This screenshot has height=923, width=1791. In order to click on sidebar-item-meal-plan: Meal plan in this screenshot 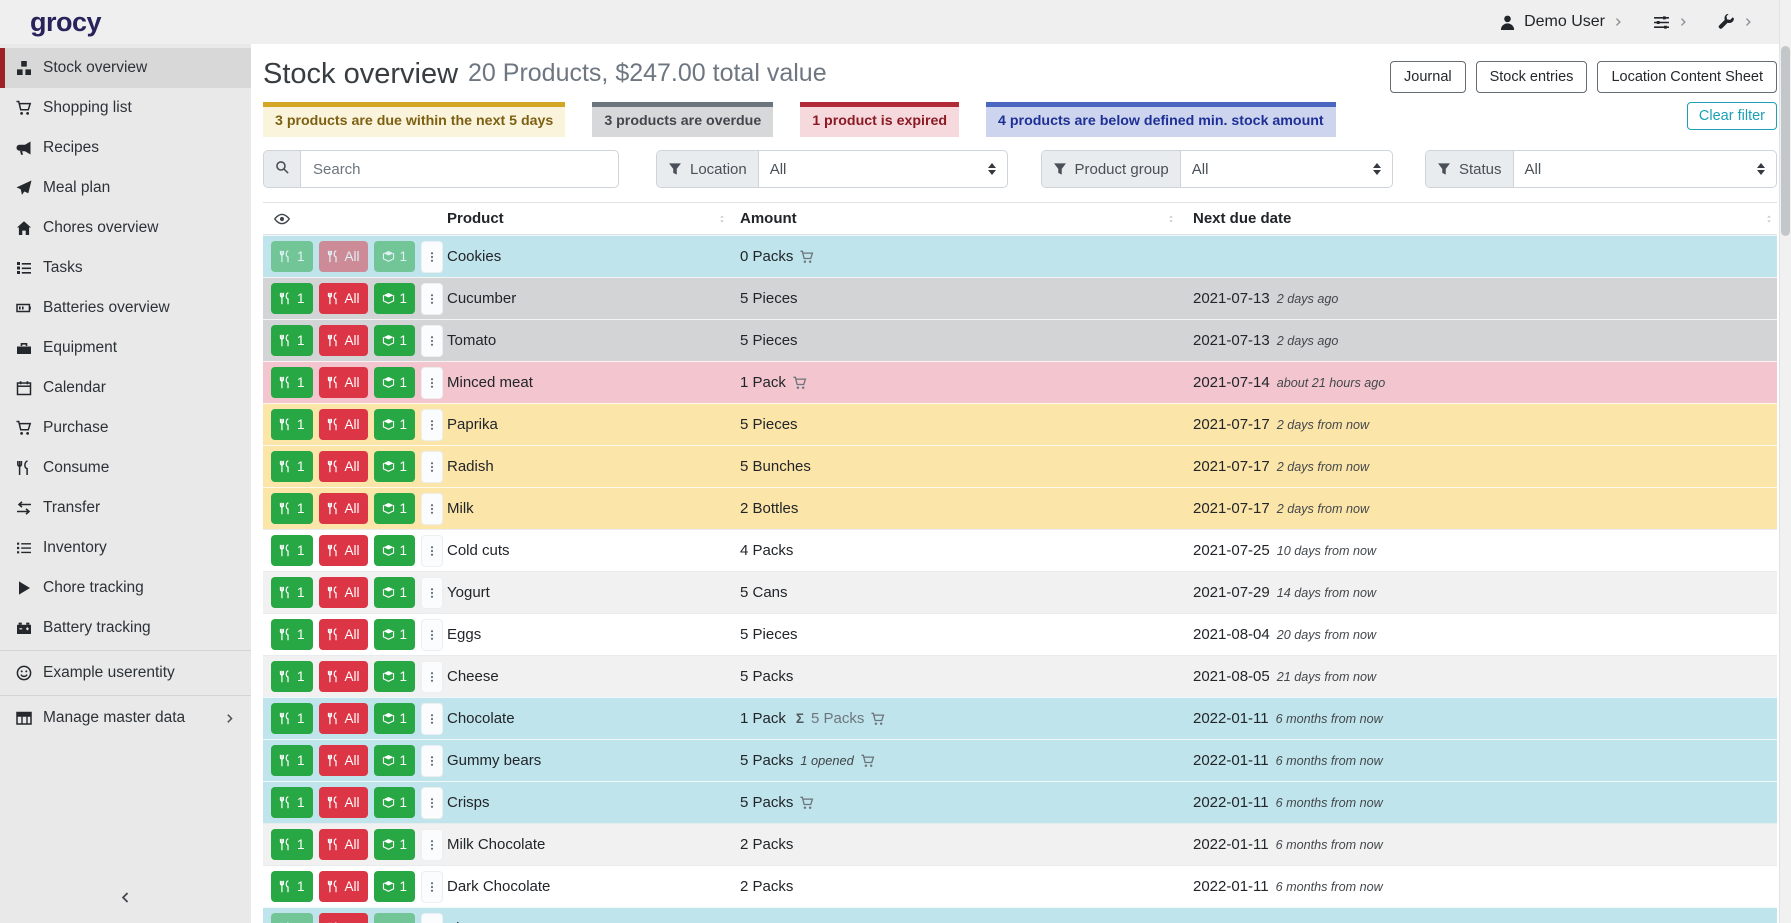, I will do `click(125, 188)`.